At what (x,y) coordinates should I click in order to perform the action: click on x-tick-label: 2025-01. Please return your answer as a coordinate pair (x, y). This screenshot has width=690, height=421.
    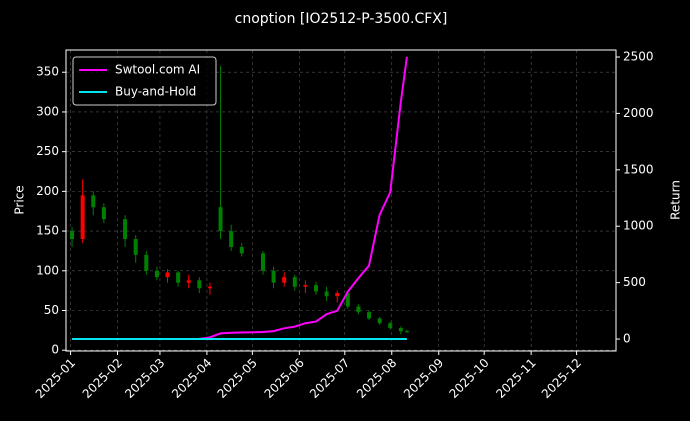
    Looking at the image, I should click on (55, 378).